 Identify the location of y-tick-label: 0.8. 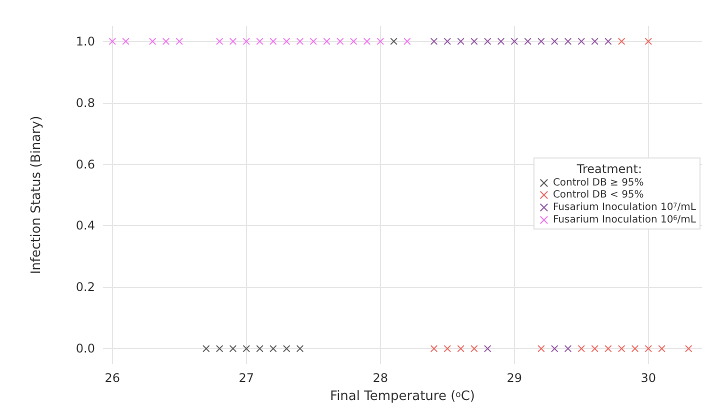
(85, 103).